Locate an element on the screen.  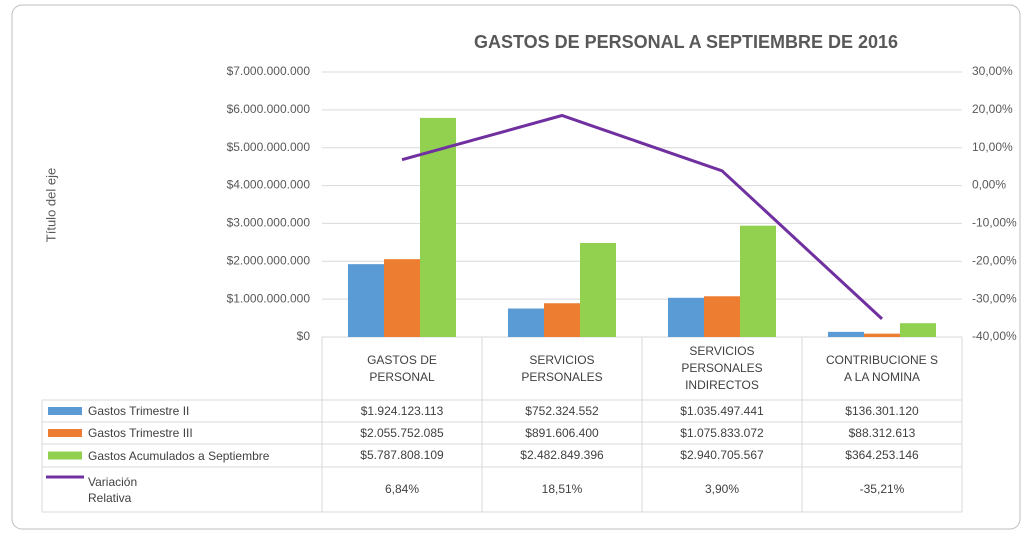
y2-tick-label: 30,00% is located at coordinates (992, 71).